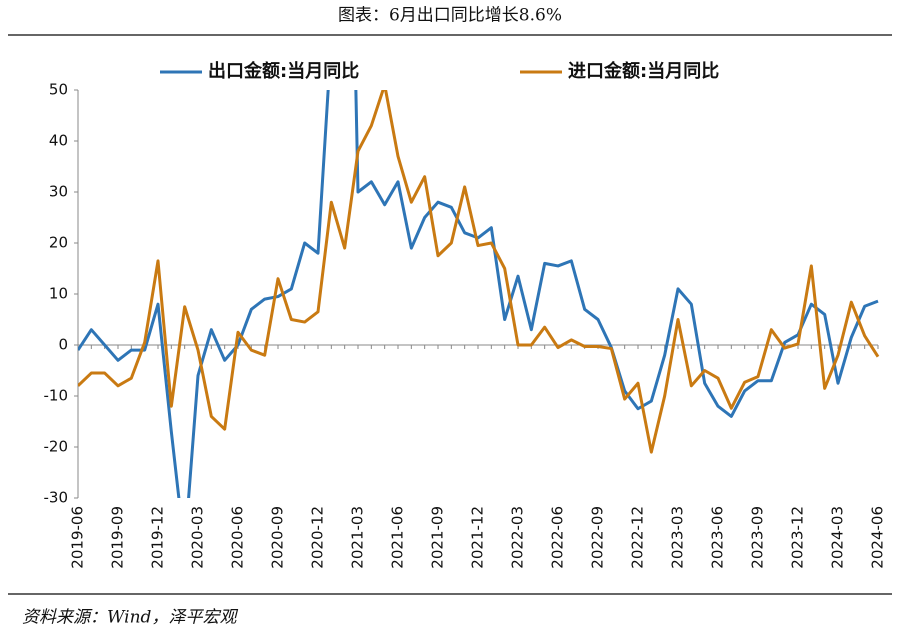 This screenshot has height=639, width=900. I want to click on x-tick-label: 2020-03, so click(198, 537).